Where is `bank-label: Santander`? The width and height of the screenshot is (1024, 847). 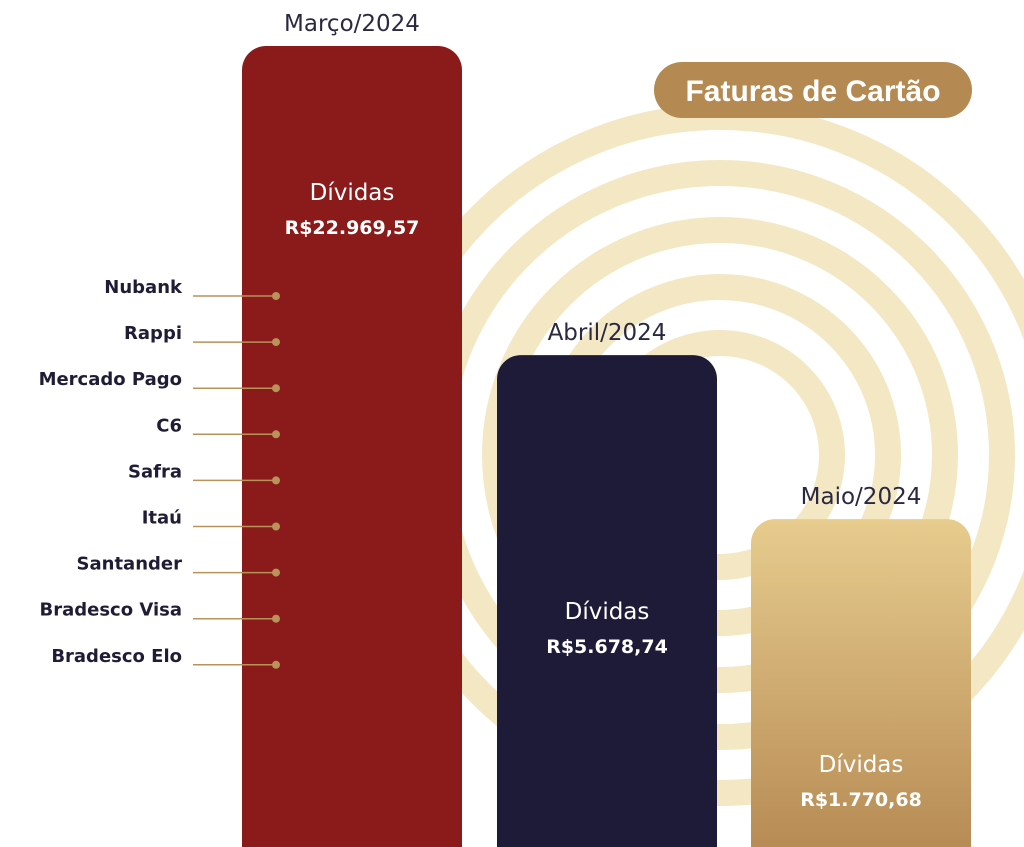
bank-label: Santander is located at coordinates (130, 564).